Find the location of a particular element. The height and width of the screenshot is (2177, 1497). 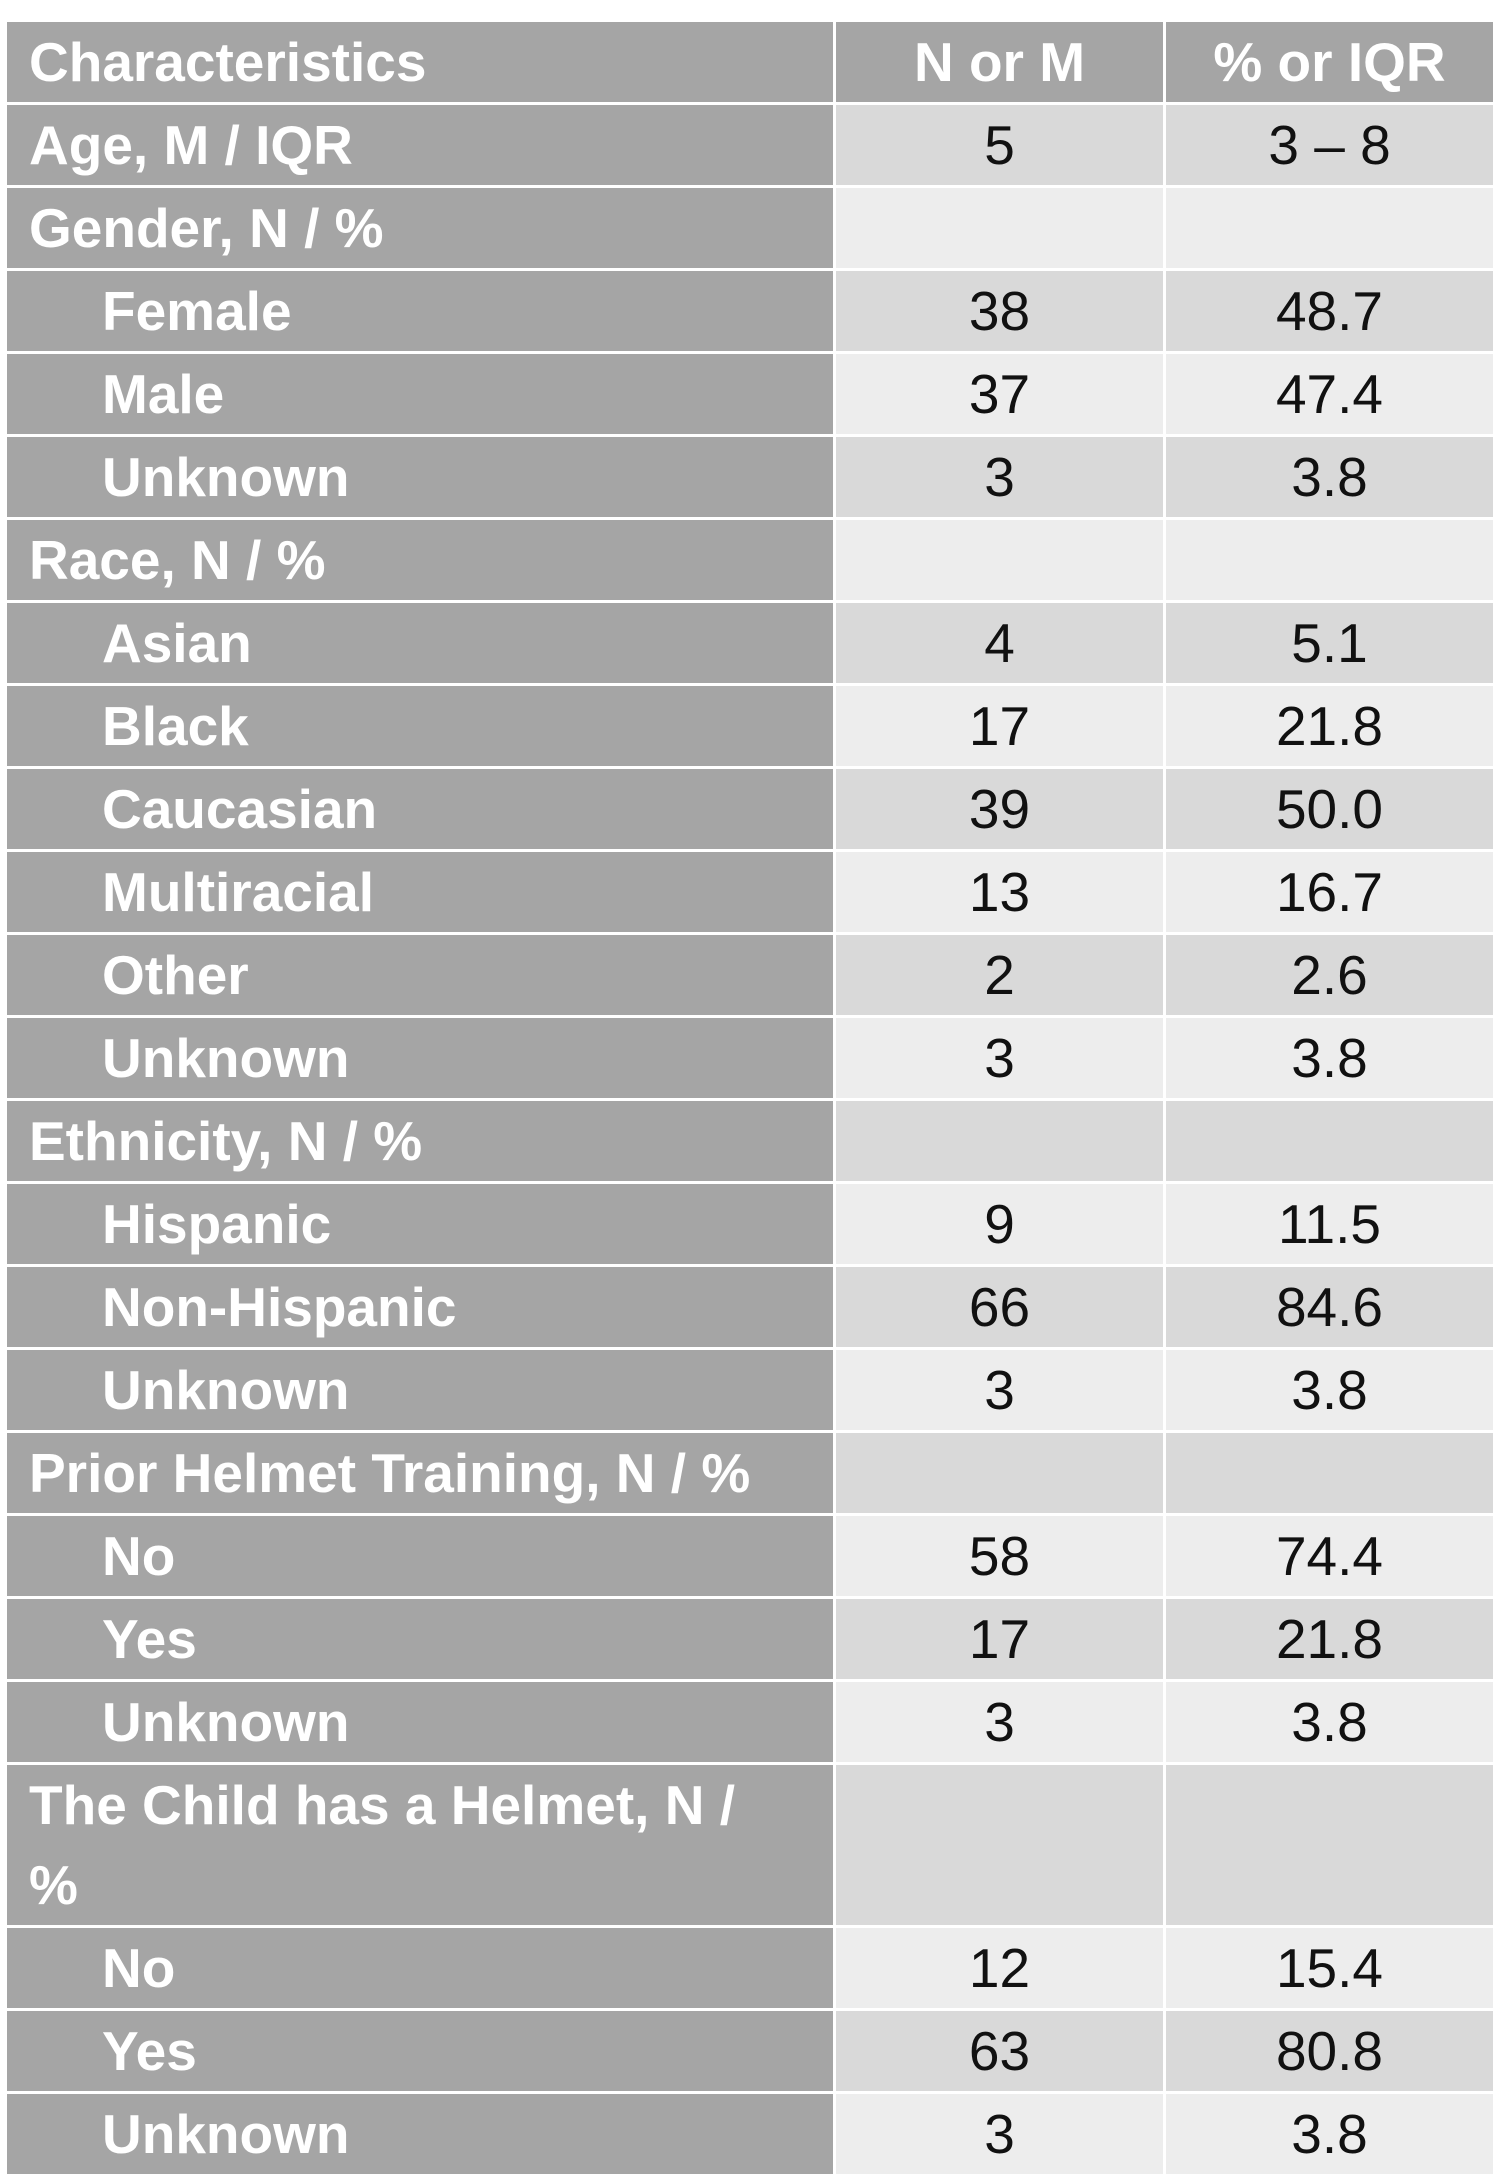

pct-or-iqr-cell: 11.5 is located at coordinates (1329, 1224).